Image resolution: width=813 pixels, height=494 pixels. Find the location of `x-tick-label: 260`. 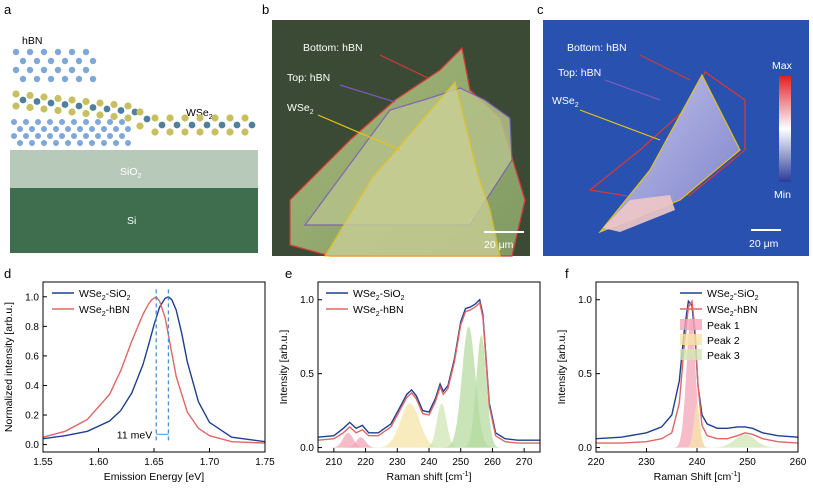

x-tick-label: 260 is located at coordinates (798, 462).